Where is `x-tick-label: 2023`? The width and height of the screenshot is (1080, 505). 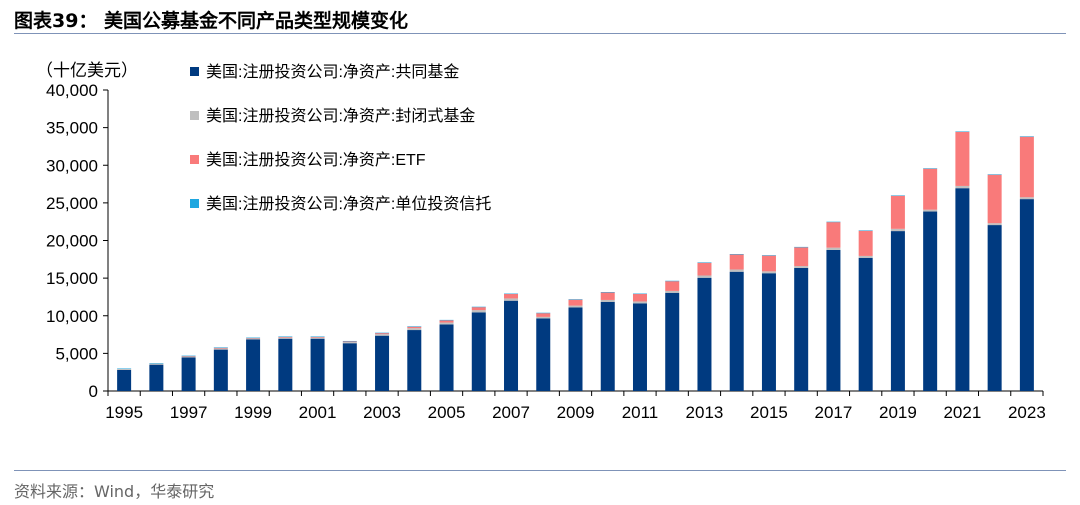
x-tick-label: 2023 is located at coordinates (1027, 412).